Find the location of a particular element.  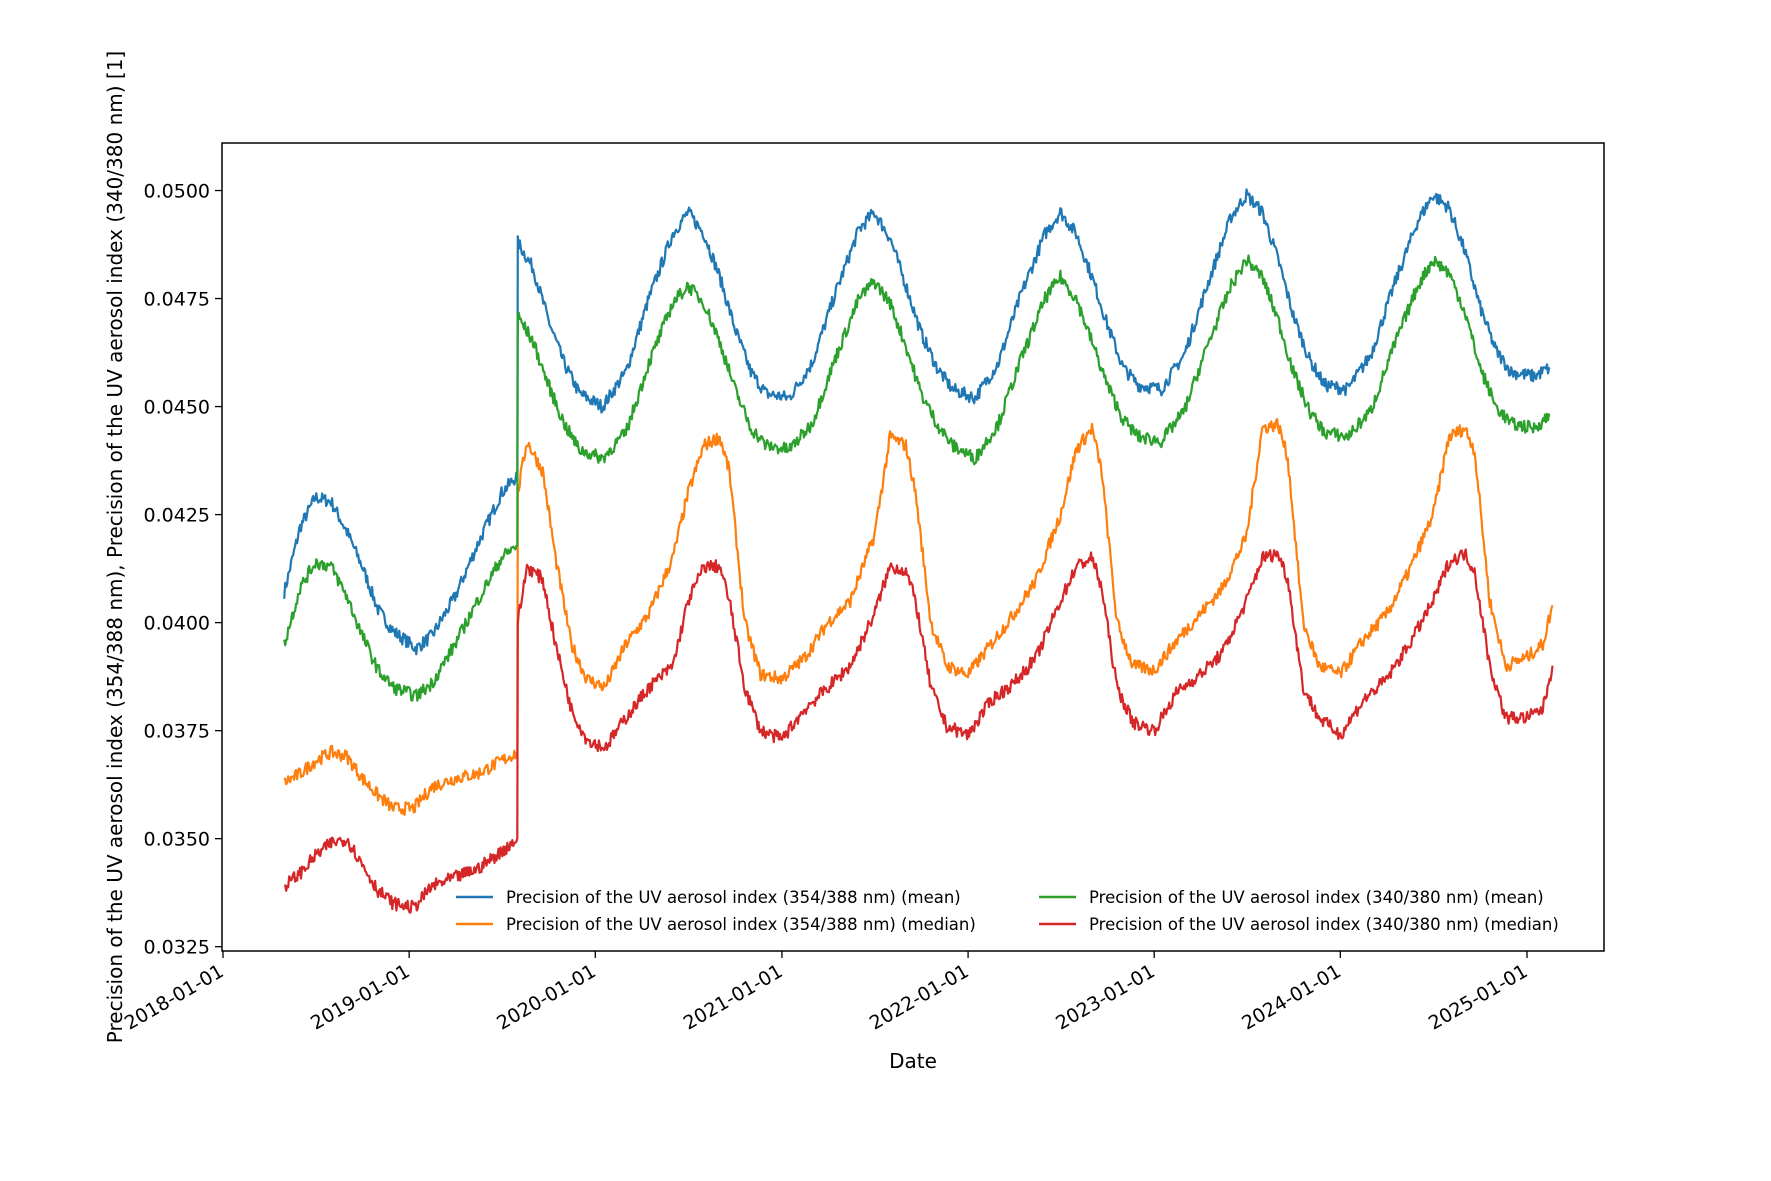

y-tick-label: 0.0425 is located at coordinates (177, 516).